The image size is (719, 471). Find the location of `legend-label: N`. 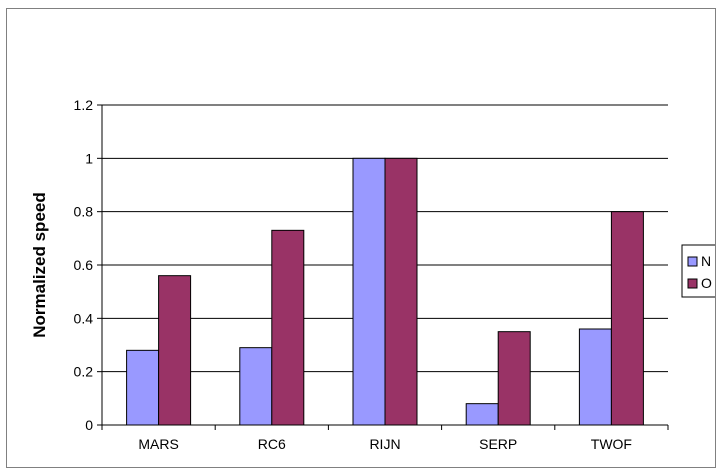

legend-label: N is located at coordinates (706, 261).